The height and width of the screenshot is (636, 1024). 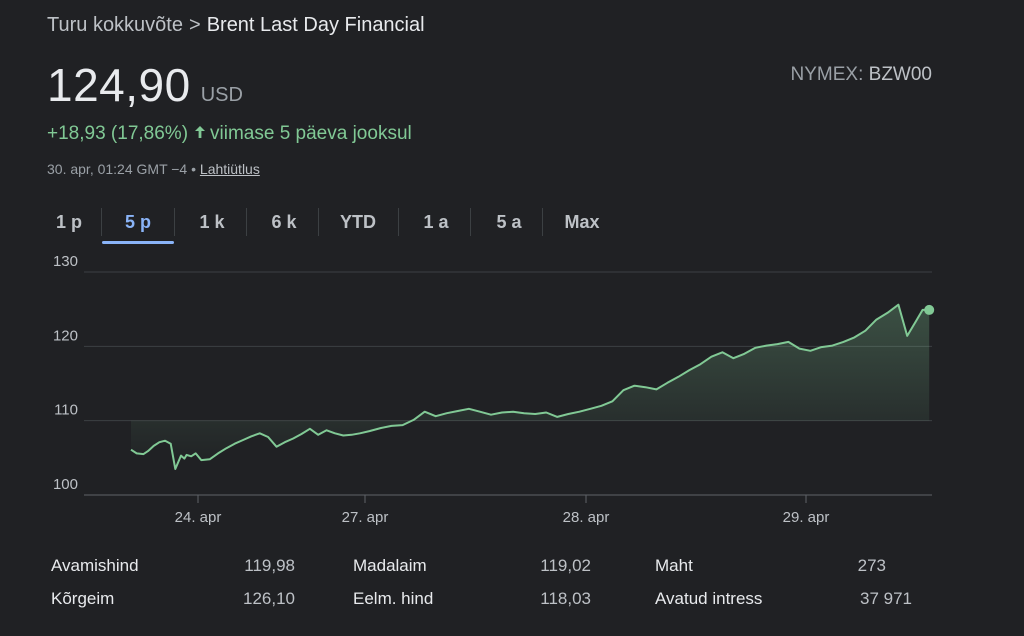 What do you see at coordinates (365, 517) in the screenshot?
I see `x-tick-label: 27. apr` at bounding box center [365, 517].